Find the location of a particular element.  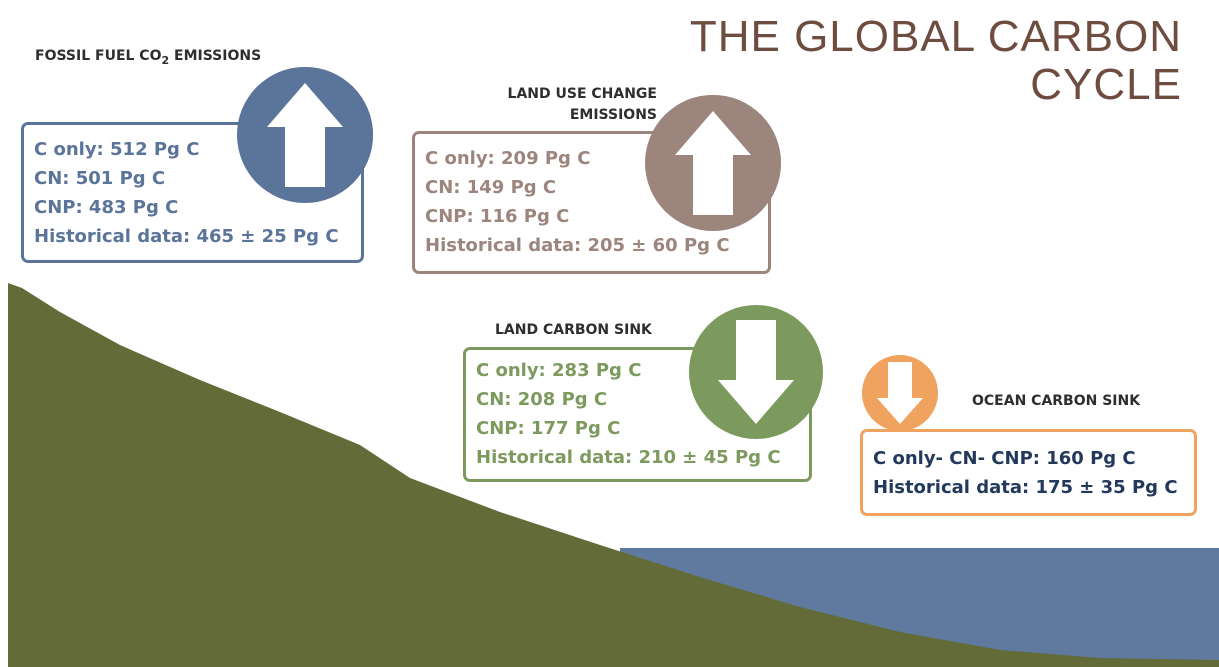

label-line: LAND USE CHANGE is located at coordinates (582, 94).